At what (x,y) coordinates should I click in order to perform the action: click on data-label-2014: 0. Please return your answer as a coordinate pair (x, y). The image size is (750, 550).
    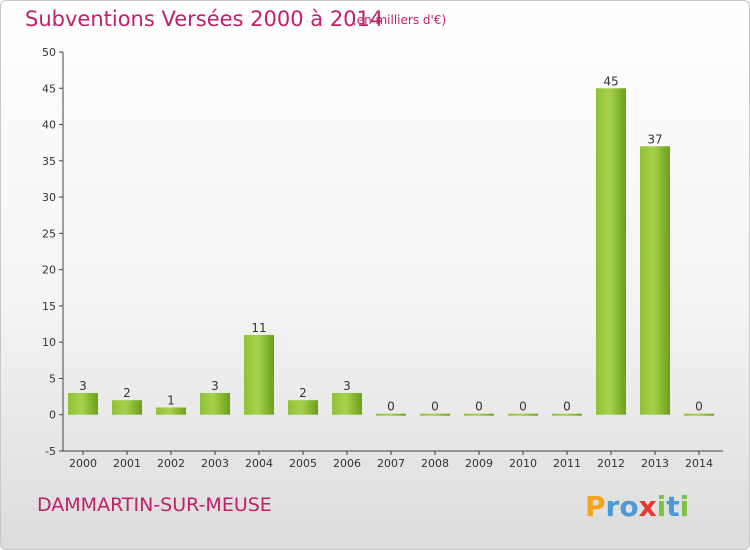
    Looking at the image, I should click on (699, 407).